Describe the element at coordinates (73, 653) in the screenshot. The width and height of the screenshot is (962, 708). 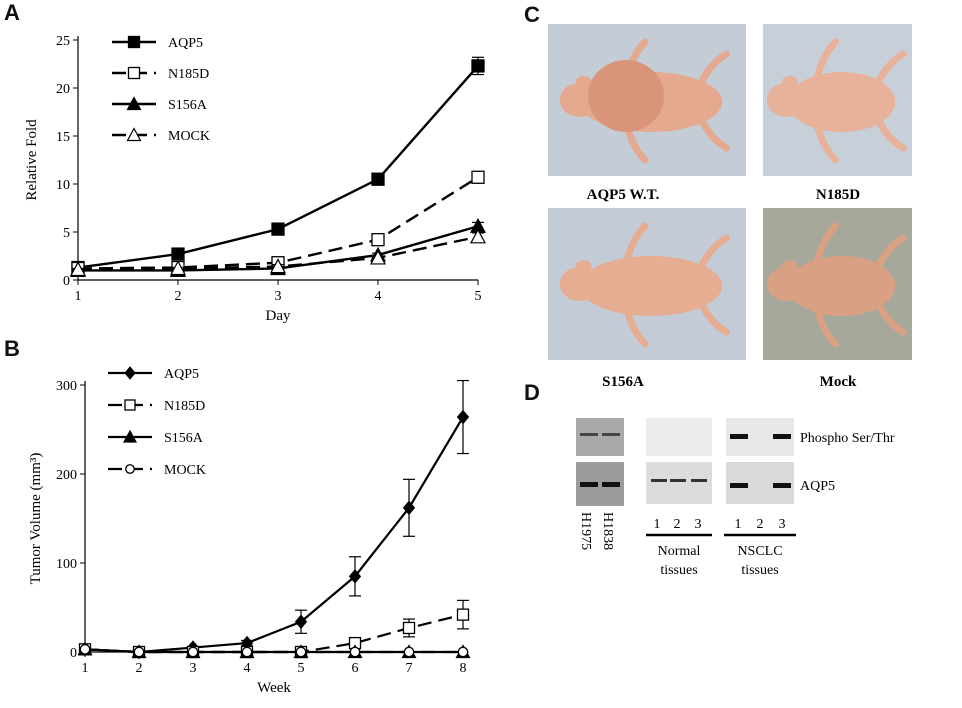
I see `y-tick-label: 0` at that location.